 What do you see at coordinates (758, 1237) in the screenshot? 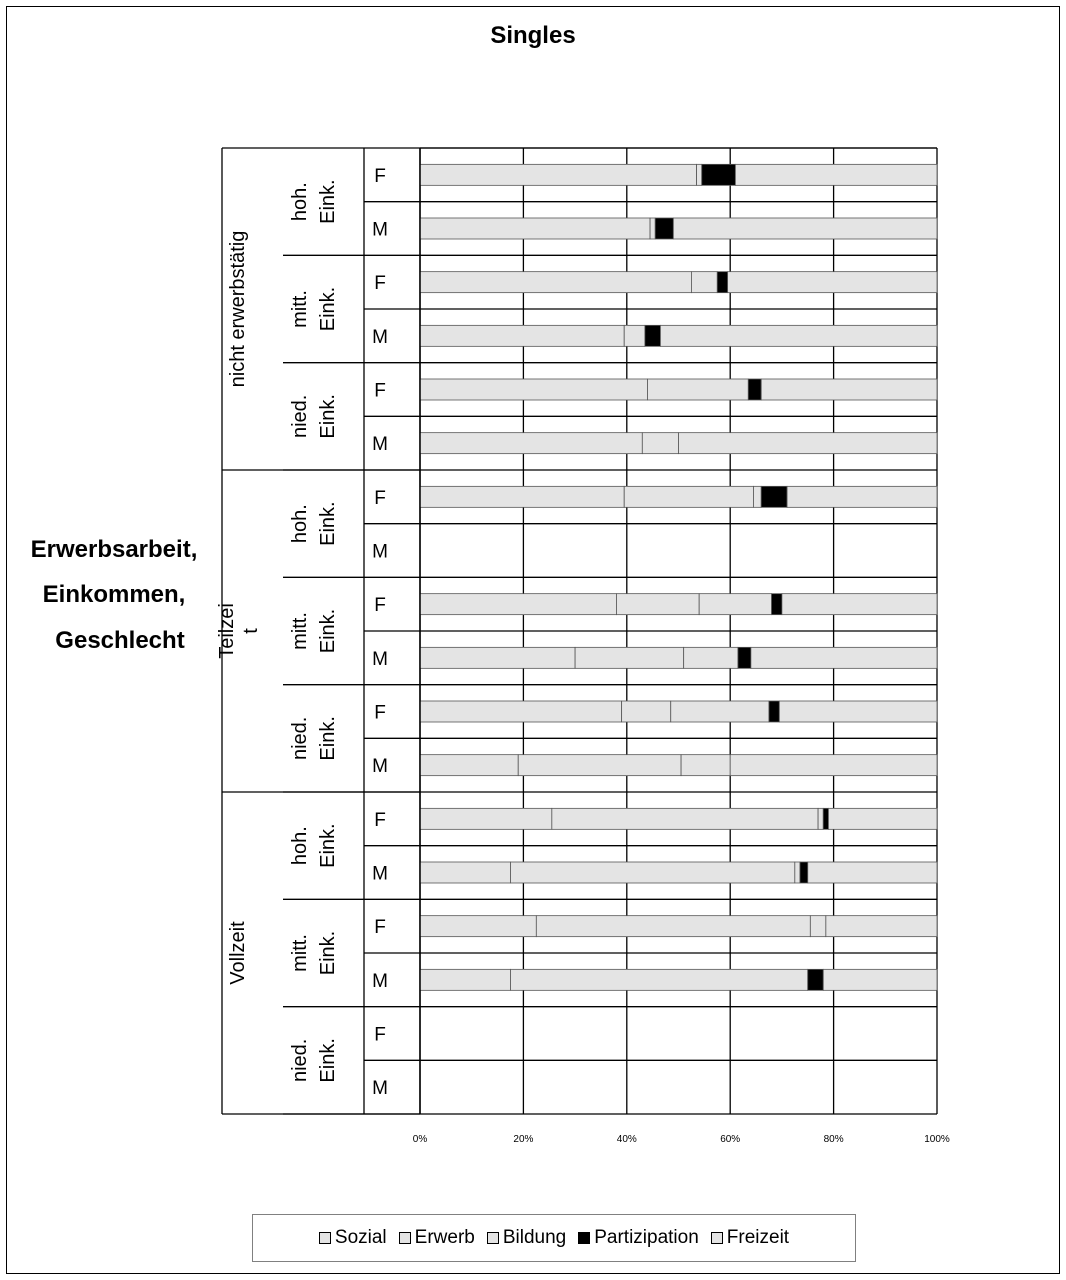
I see `legend-label-freizeit: Freizeit` at bounding box center [758, 1237].